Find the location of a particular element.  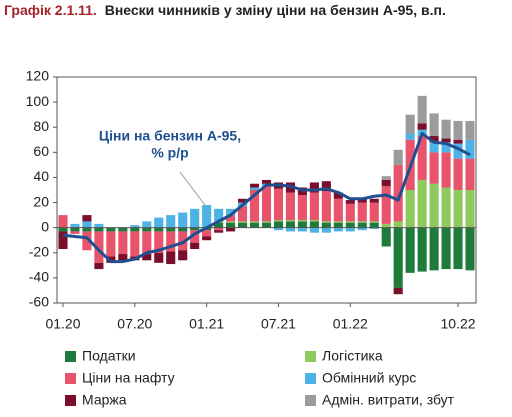

legend-label: Обмінний курс is located at coordinates (369, 378).